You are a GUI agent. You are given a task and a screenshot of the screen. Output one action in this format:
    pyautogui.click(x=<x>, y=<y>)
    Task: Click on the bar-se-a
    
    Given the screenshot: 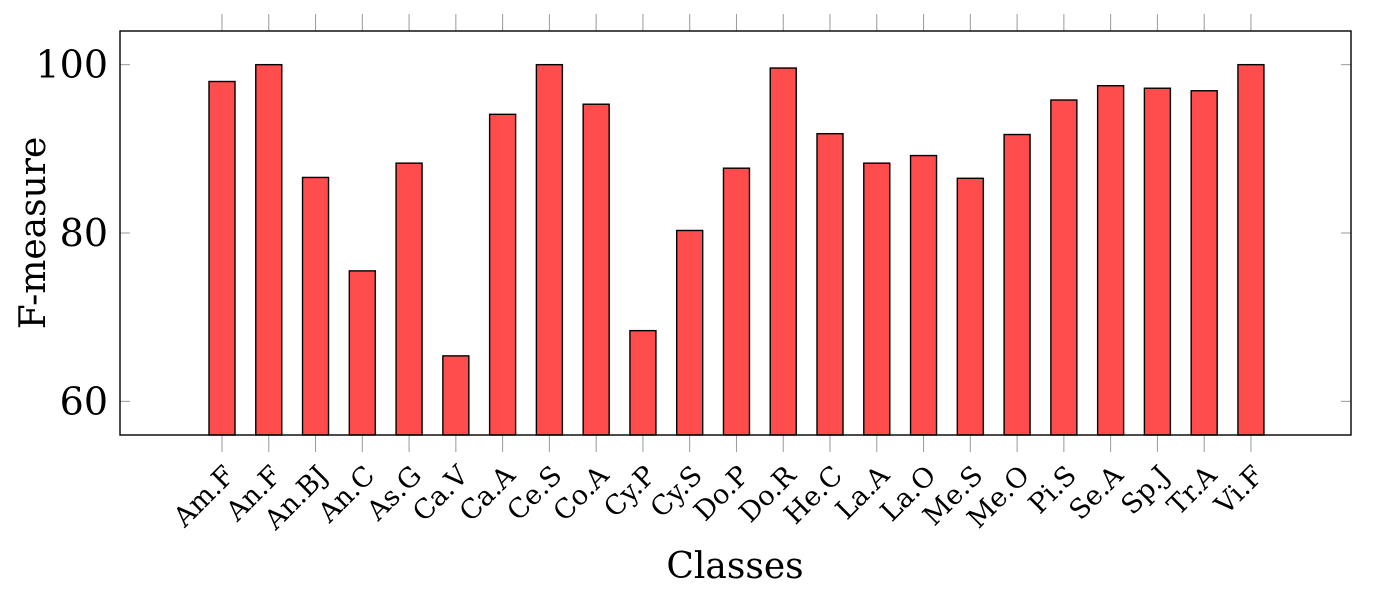 What is the action you would take?
    pyautogui.click(x=1110, y=260)
    